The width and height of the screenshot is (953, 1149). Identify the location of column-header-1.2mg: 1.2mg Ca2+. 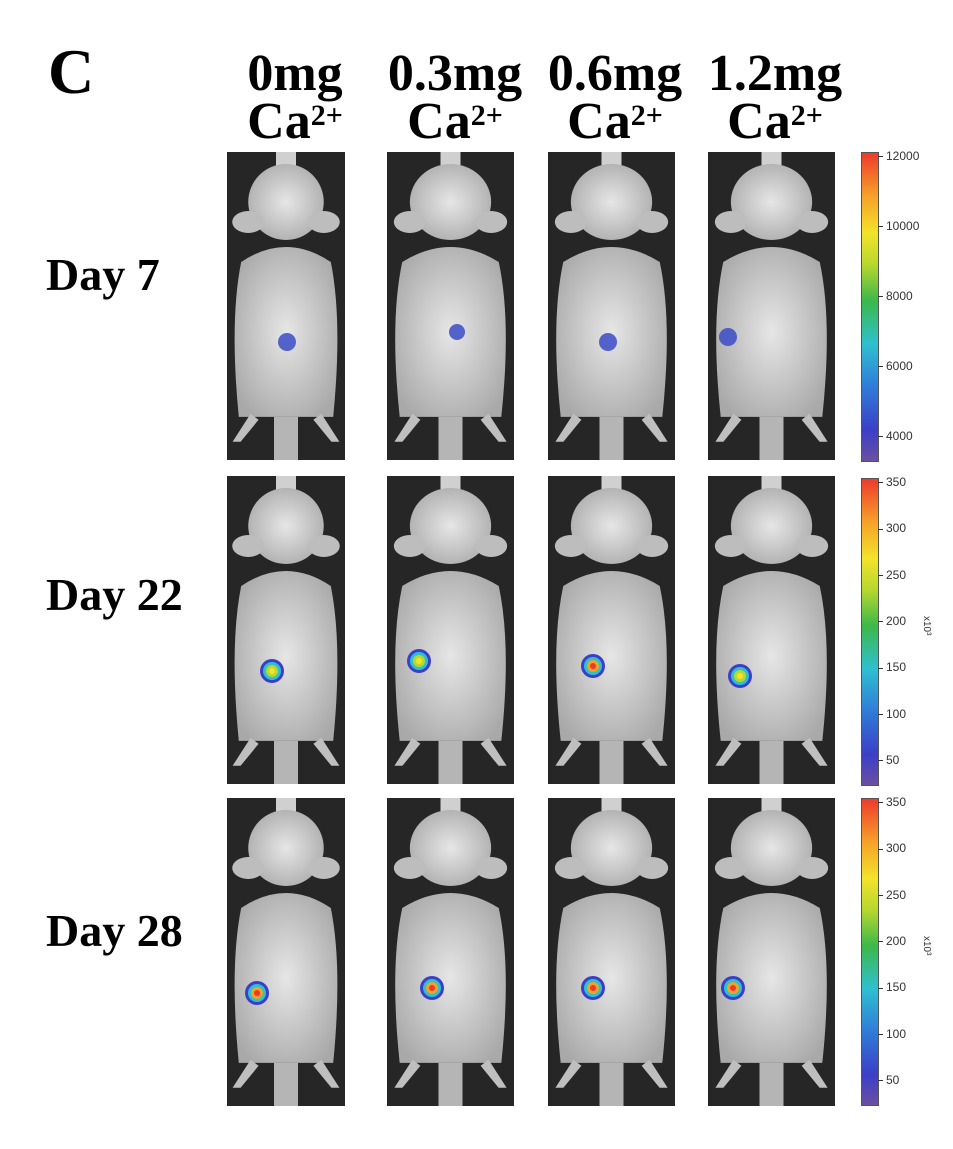
(775, 96).